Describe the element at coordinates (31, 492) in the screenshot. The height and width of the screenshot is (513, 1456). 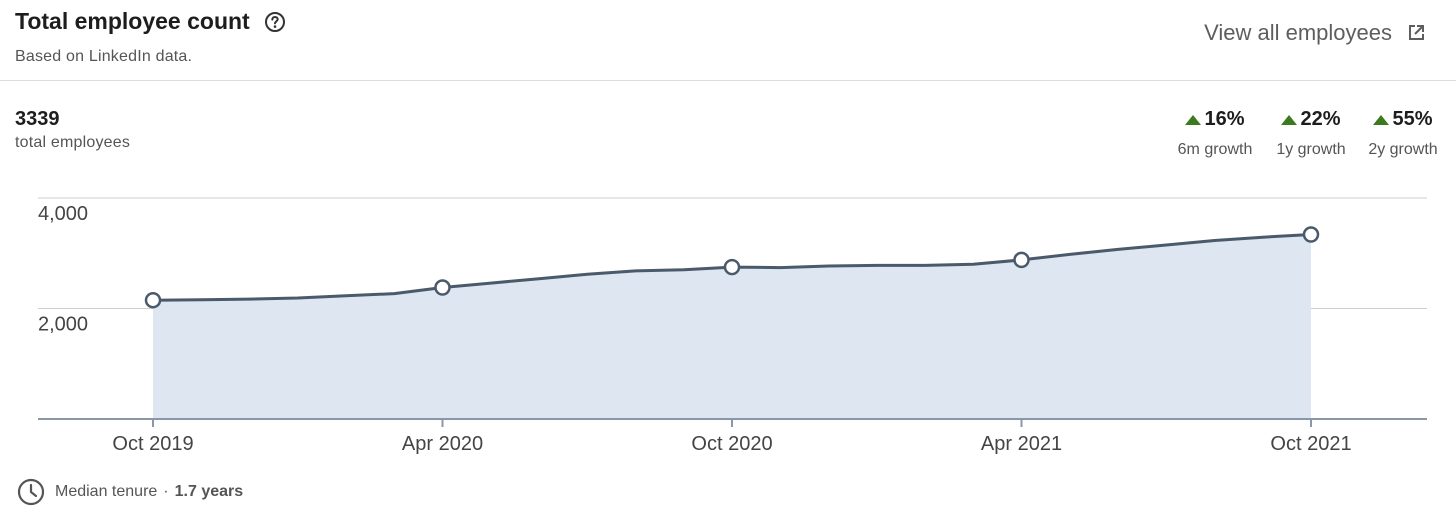
I see `clock-icon` at that location.